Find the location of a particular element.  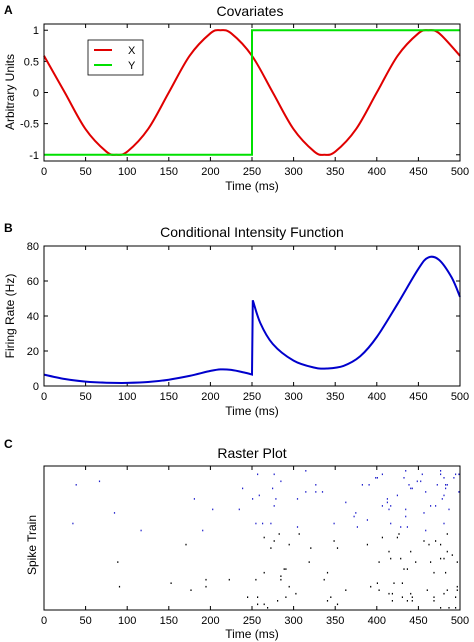

x-tick-label: 100 is located at coordinates (127, 621).